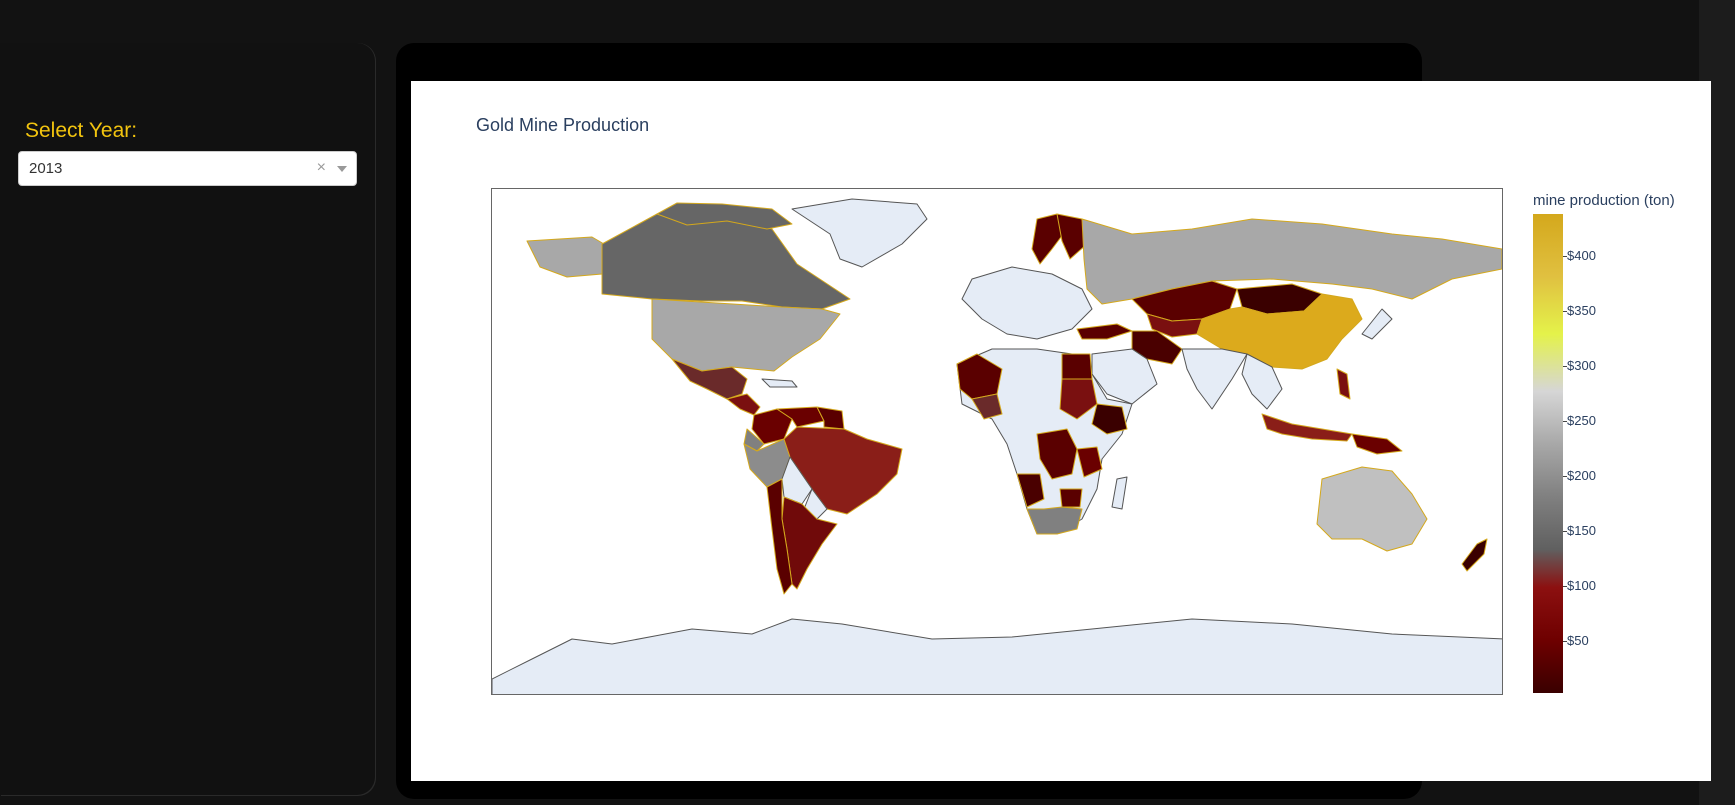 The height and width of the screenshot is (805, 1735). Describe the element at coordinates (1089, 462) in the screenshot. I see `country-tanzania` at that location.